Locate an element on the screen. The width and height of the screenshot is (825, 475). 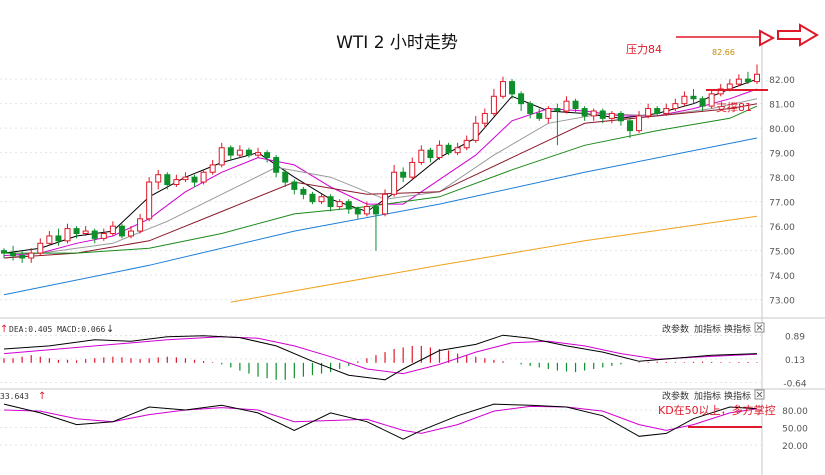
price-y-tick: 78.00 is located at coordinates (782, 179).